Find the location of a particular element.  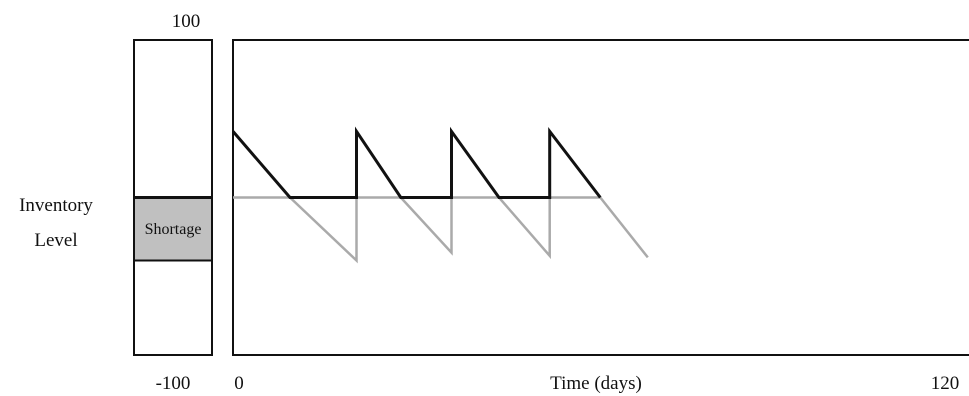

gauge-top-label: 100 is located at coordinates (186, 21).